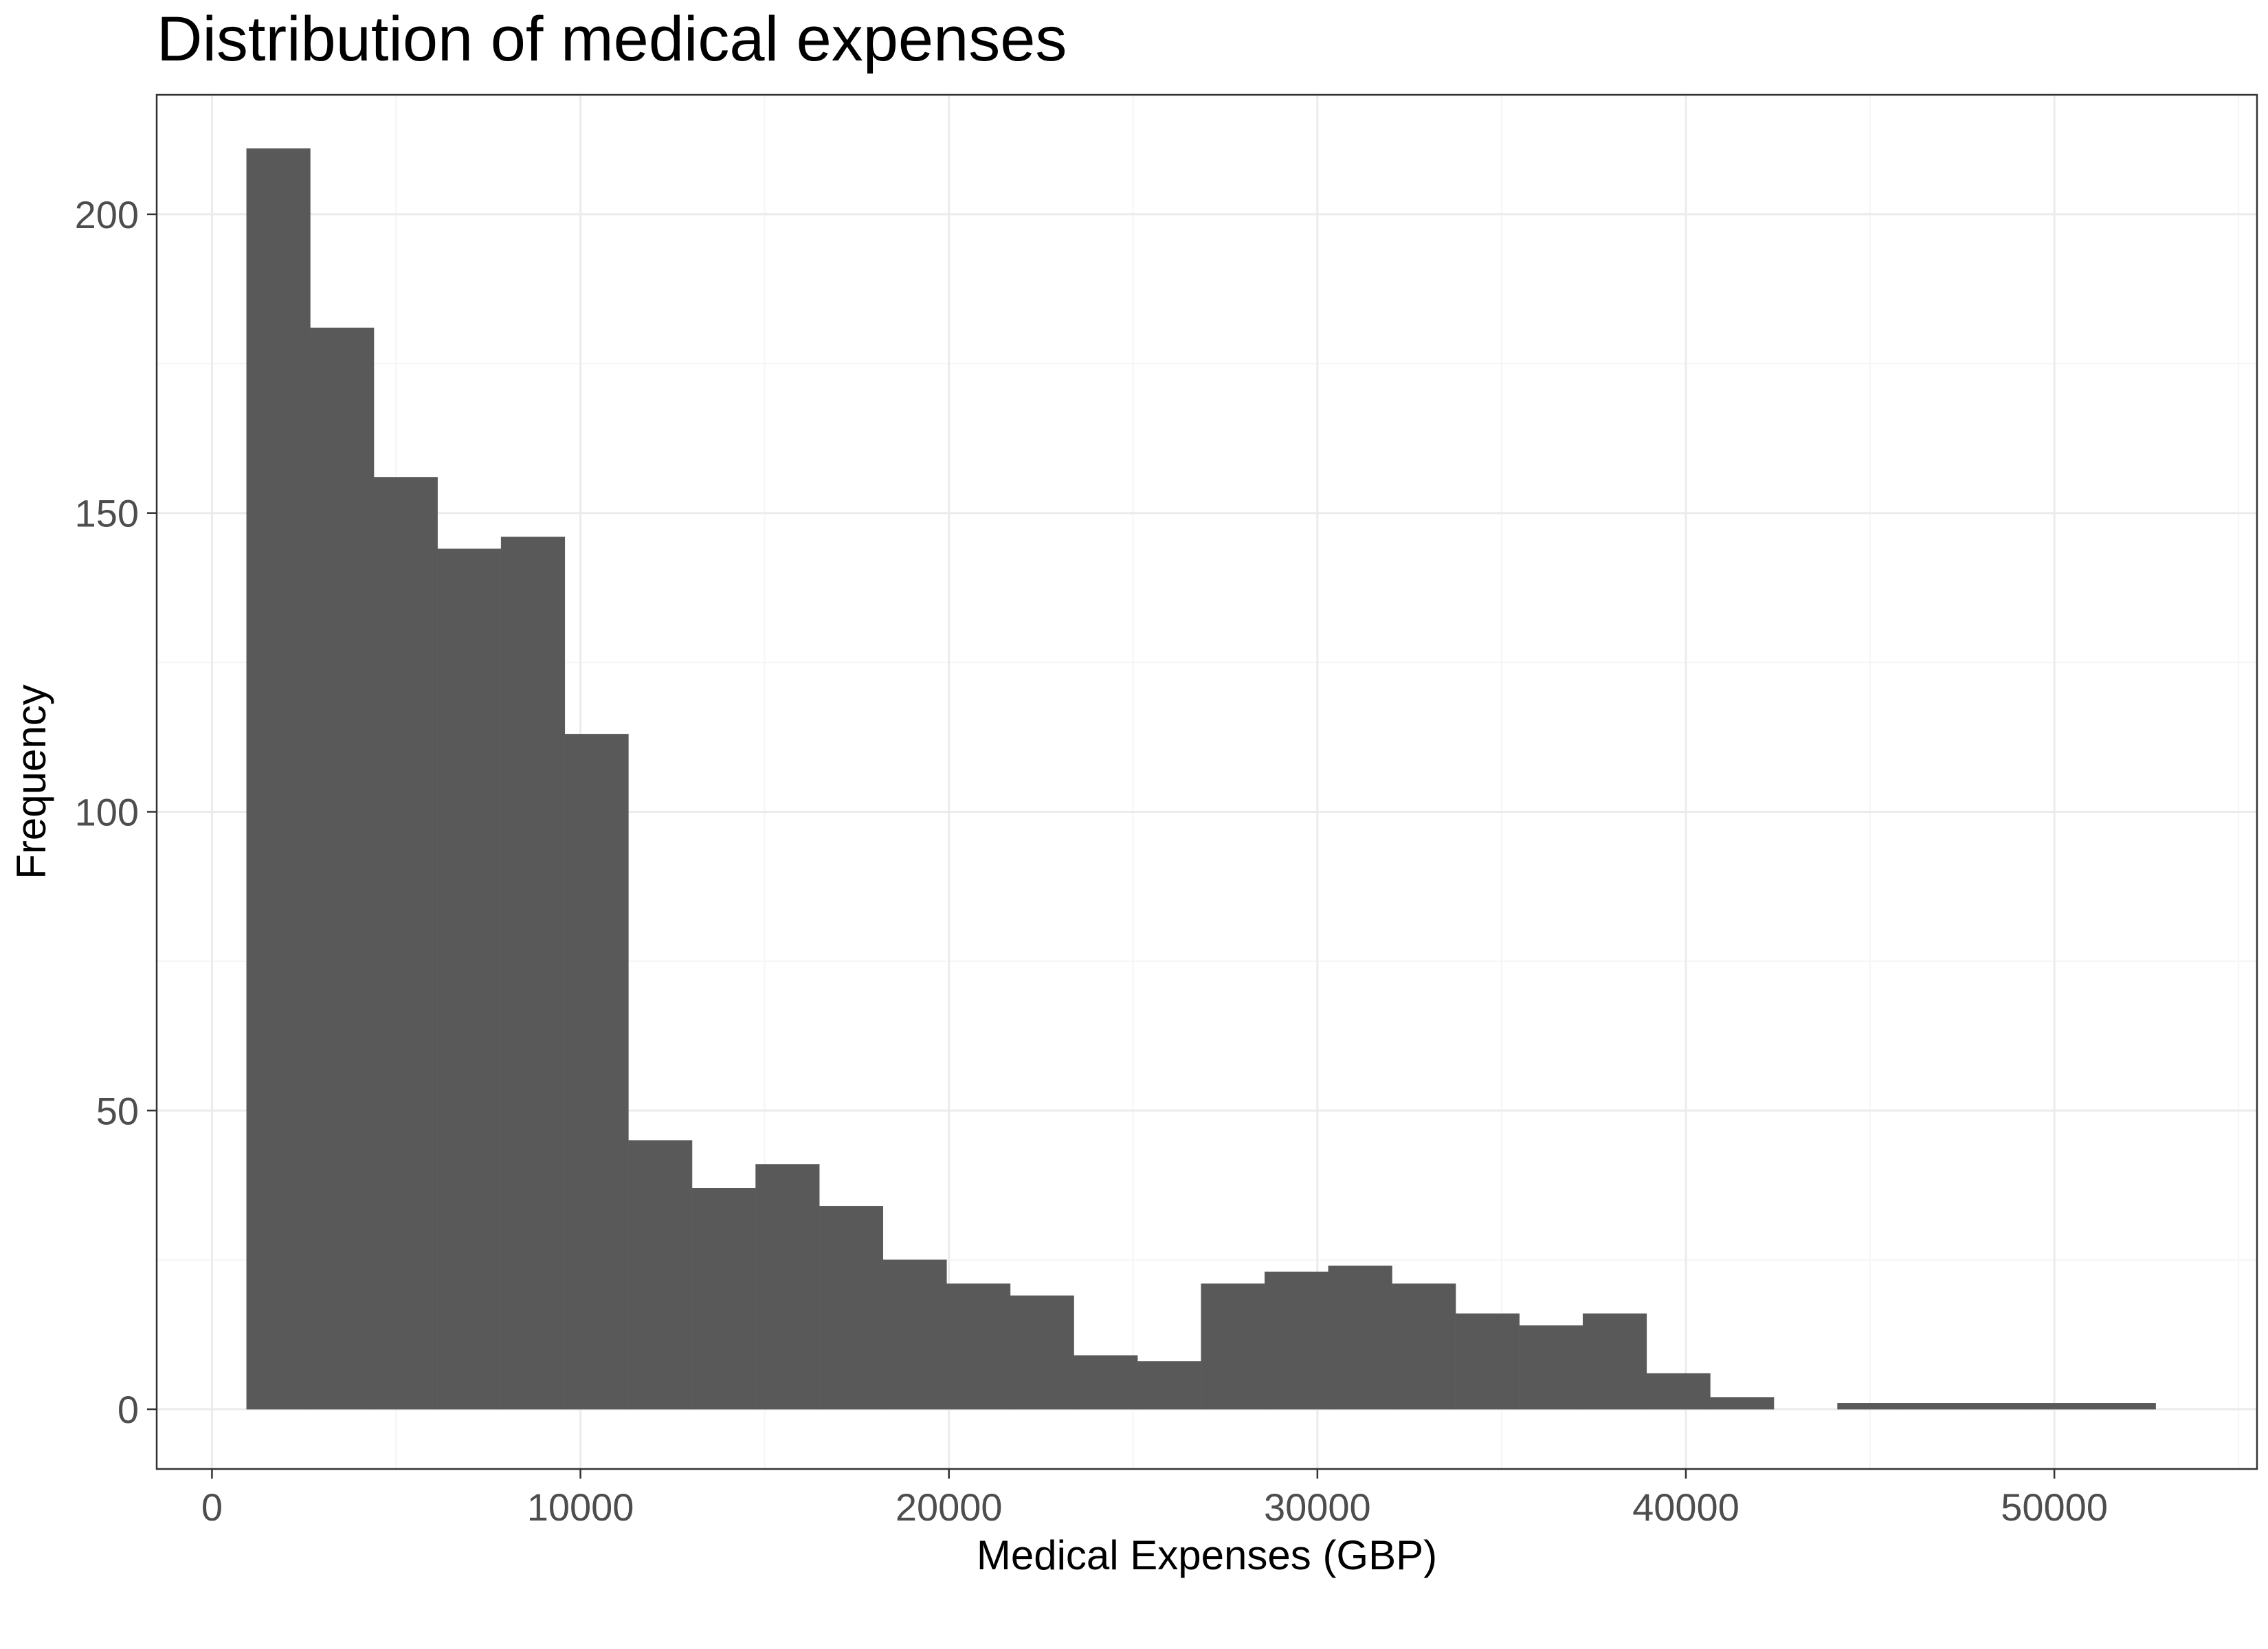  Describe the element at coordinates (1317, 1507) in the screenshot. I see `x-tick-label: 30000` at that location.